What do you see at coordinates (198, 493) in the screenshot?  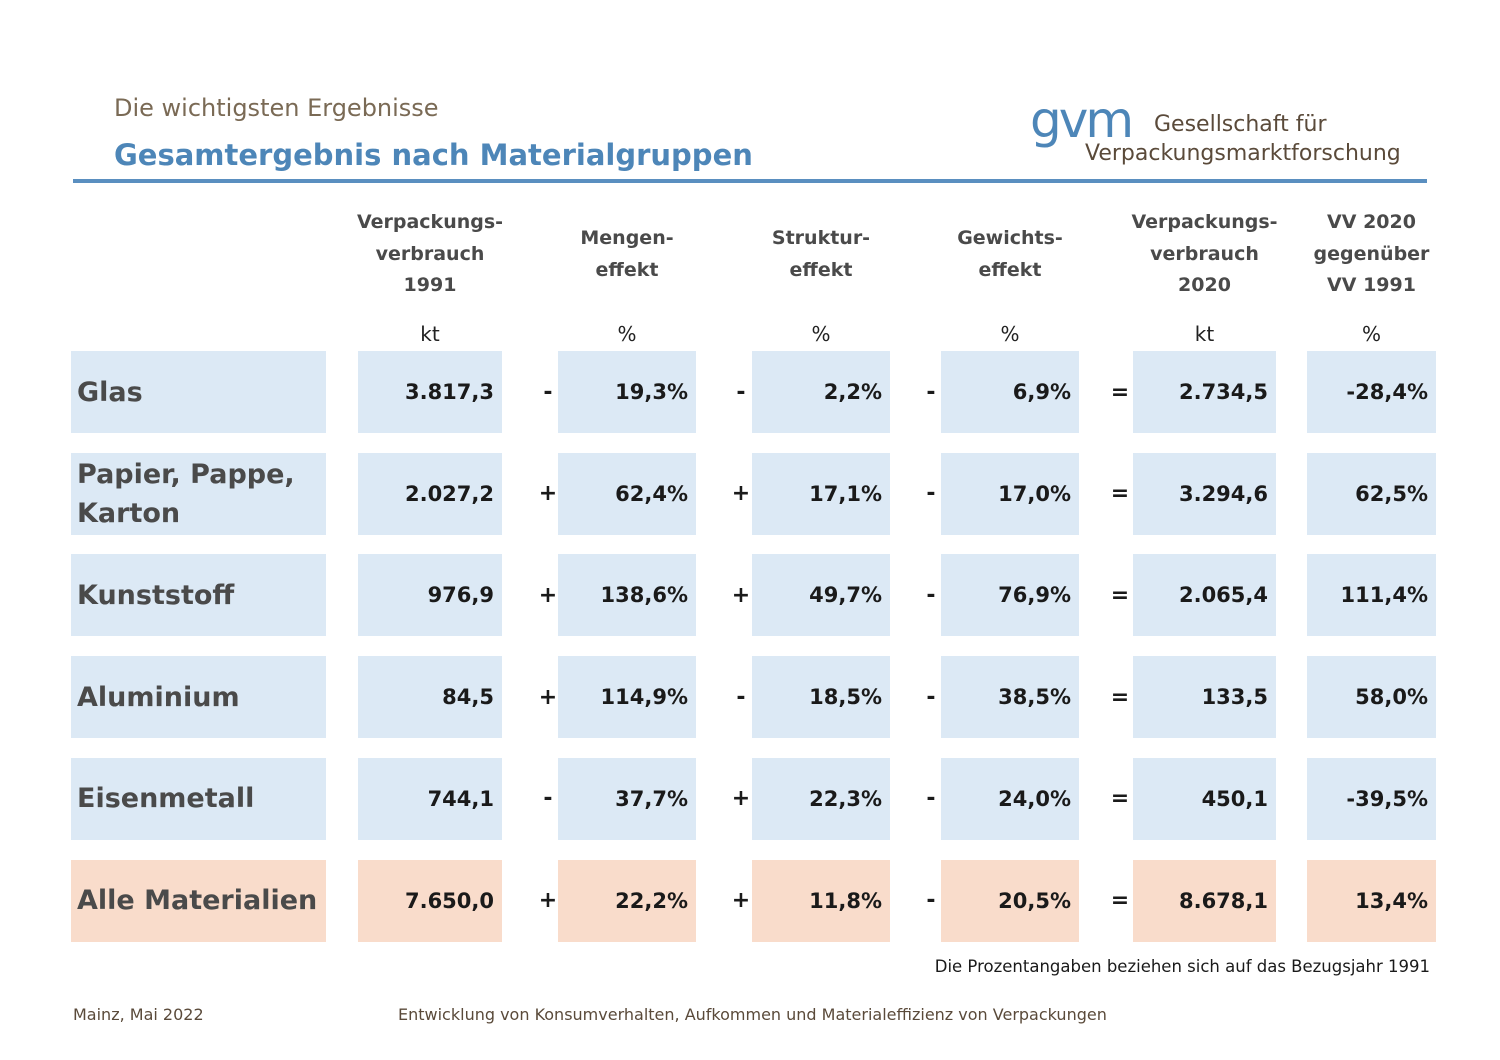 I see `row-label: Papier, Pappe, Karton` at bounding box center [198, 493].